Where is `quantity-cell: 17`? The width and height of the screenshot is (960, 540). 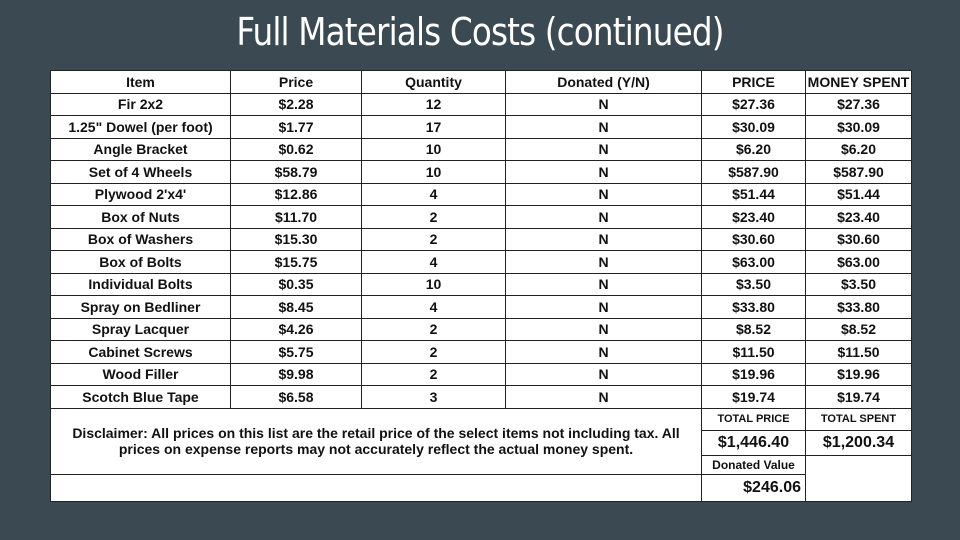
quantity-cell: 17 is located at coordinates (433, 127).